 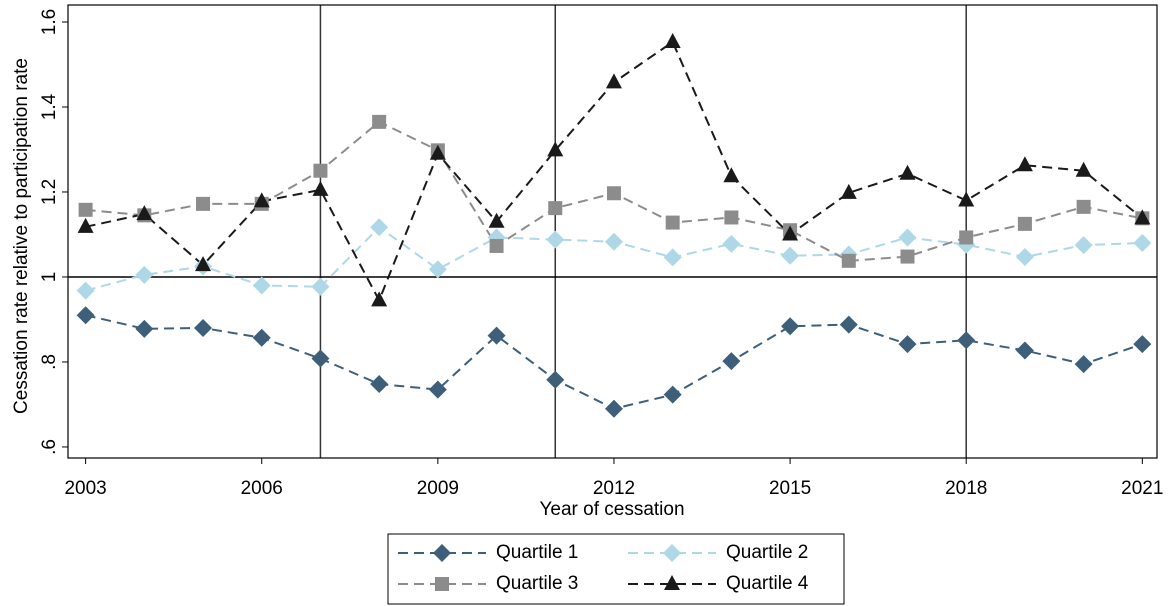 What do you see at coordinates (49, 22) in the screenshot?
I see `y-tick-label: 1.6` at bounding box center [49, 22].